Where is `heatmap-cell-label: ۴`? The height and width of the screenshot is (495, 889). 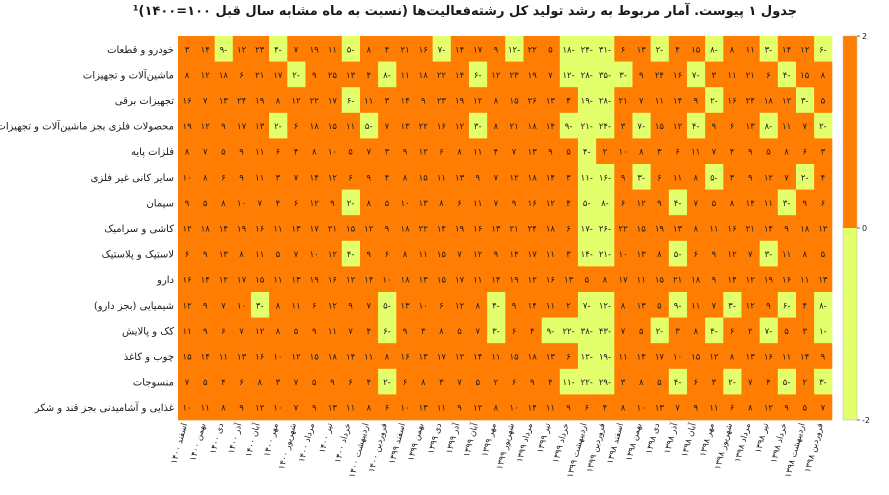 heatmap-cell-label: ۴ is located at coordinates (804, 306).